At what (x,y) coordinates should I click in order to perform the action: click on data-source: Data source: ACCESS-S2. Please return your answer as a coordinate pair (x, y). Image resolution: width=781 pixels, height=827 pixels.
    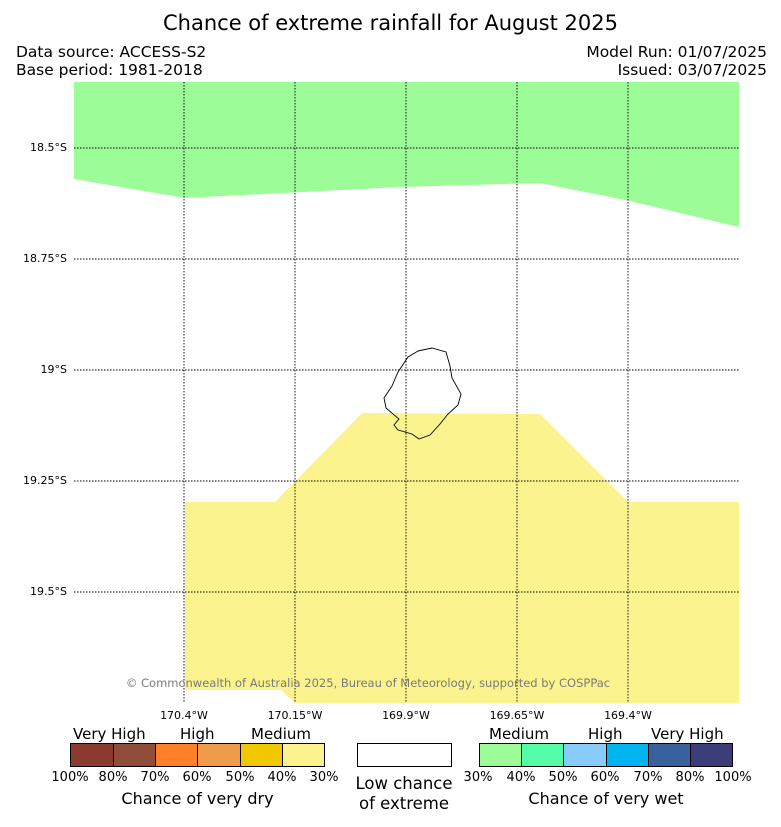
    Looking at the image, I should click on (111, 52).